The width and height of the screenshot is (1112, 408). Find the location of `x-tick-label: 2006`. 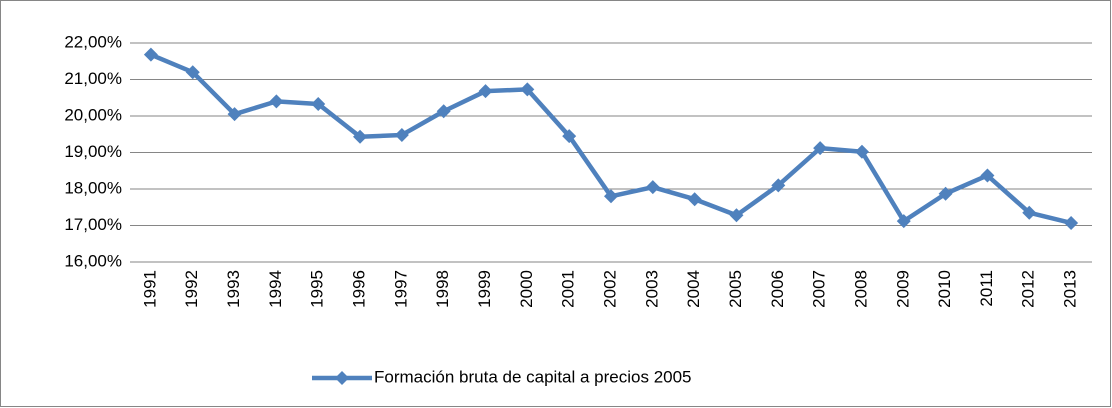

x-tick-label: 2006 is located at coordinates (777, 289).